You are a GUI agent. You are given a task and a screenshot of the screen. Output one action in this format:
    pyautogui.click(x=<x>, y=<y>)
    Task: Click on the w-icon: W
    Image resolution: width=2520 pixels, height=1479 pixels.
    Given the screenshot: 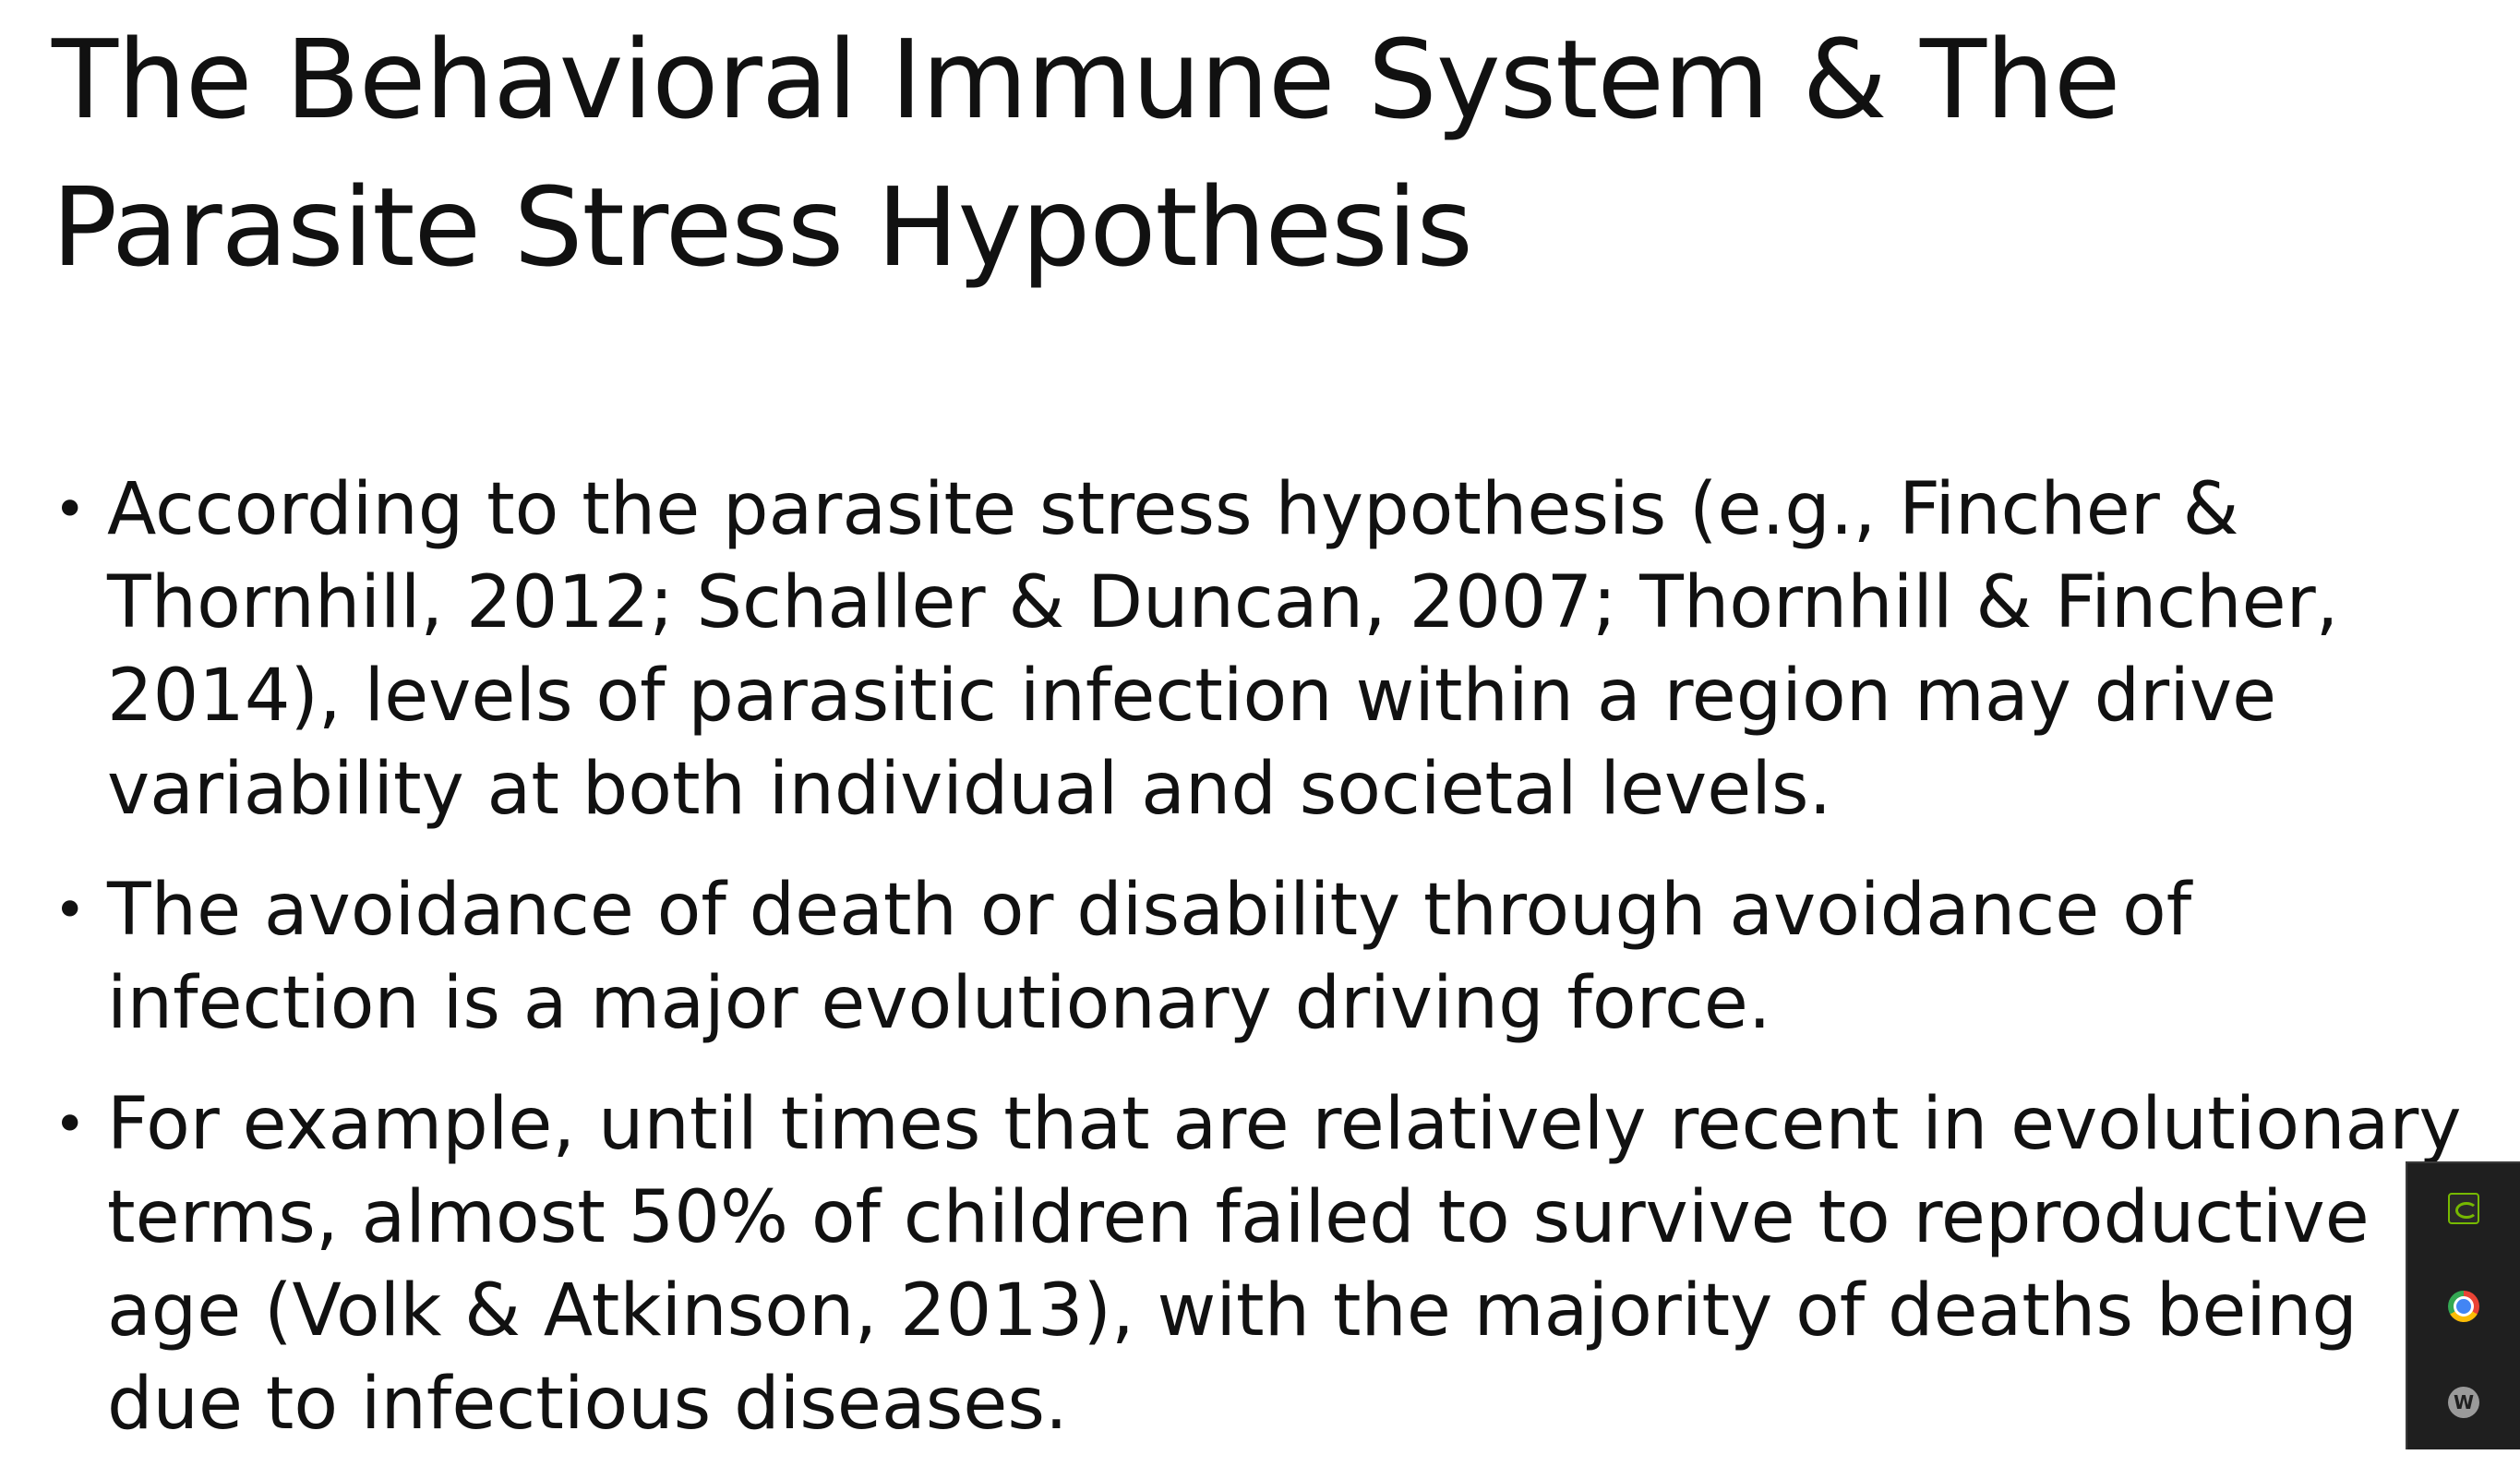 What is the action you would take?
    pyautogui.click(x=2463, y=1402)
    